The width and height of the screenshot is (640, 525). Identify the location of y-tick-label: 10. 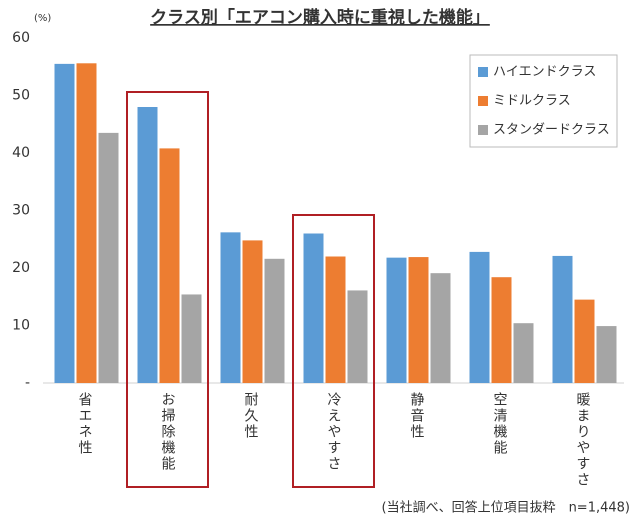
(21, 326).